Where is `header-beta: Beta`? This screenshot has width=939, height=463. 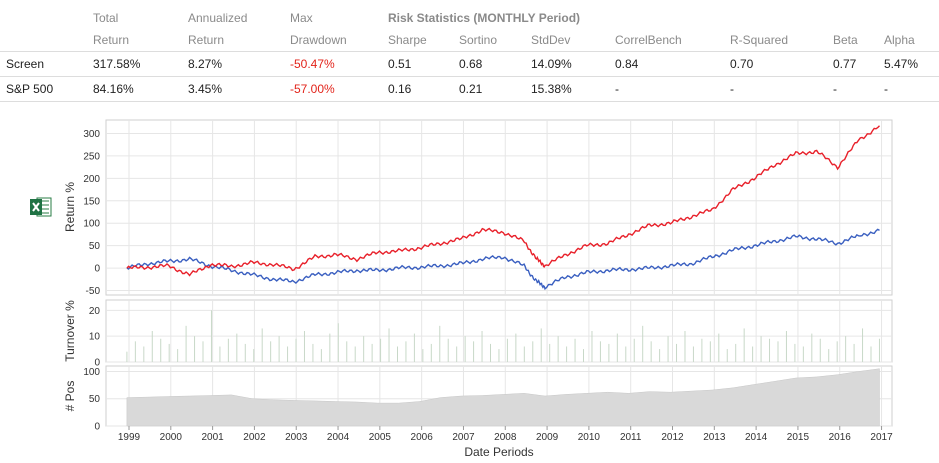
header-beta: Beta is located at coordinates (858, 40).